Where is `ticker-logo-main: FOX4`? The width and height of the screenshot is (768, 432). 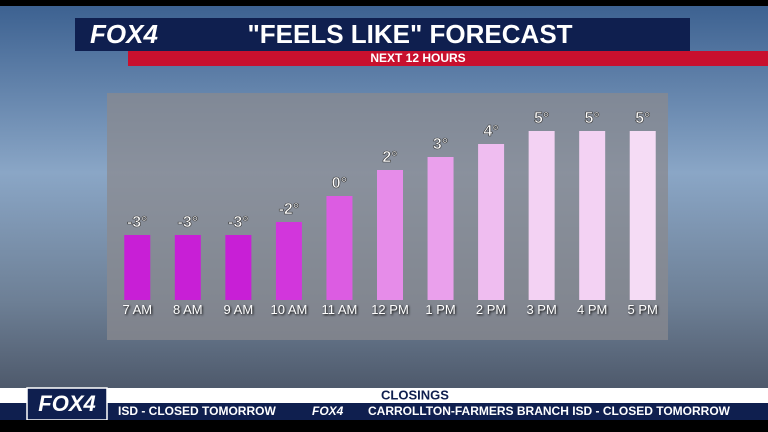
ticker-logo-main: FOX4 is located at coordinates (66, 403).